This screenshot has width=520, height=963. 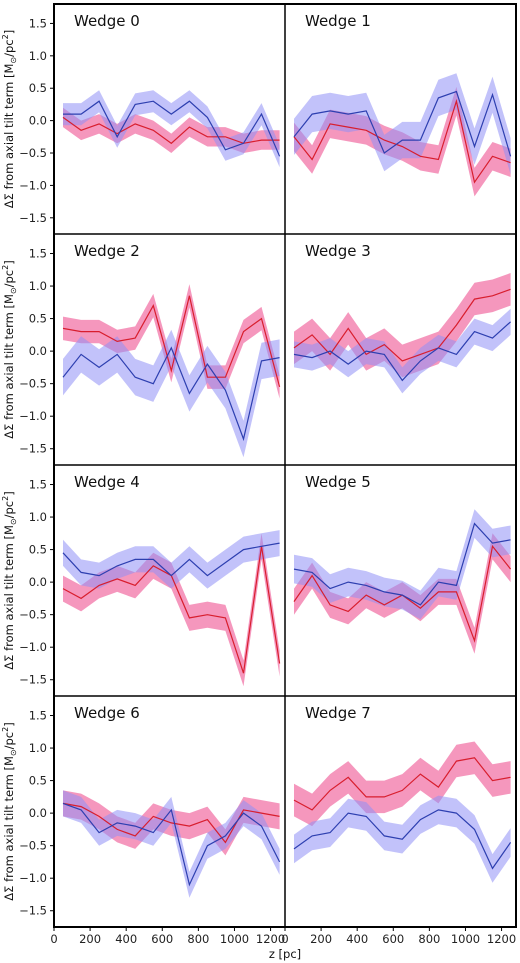 What do you see at coordinates (107, 713) in the screenshot?
I see `panel-title: Wedge 6` at bounding box center [107, 713].